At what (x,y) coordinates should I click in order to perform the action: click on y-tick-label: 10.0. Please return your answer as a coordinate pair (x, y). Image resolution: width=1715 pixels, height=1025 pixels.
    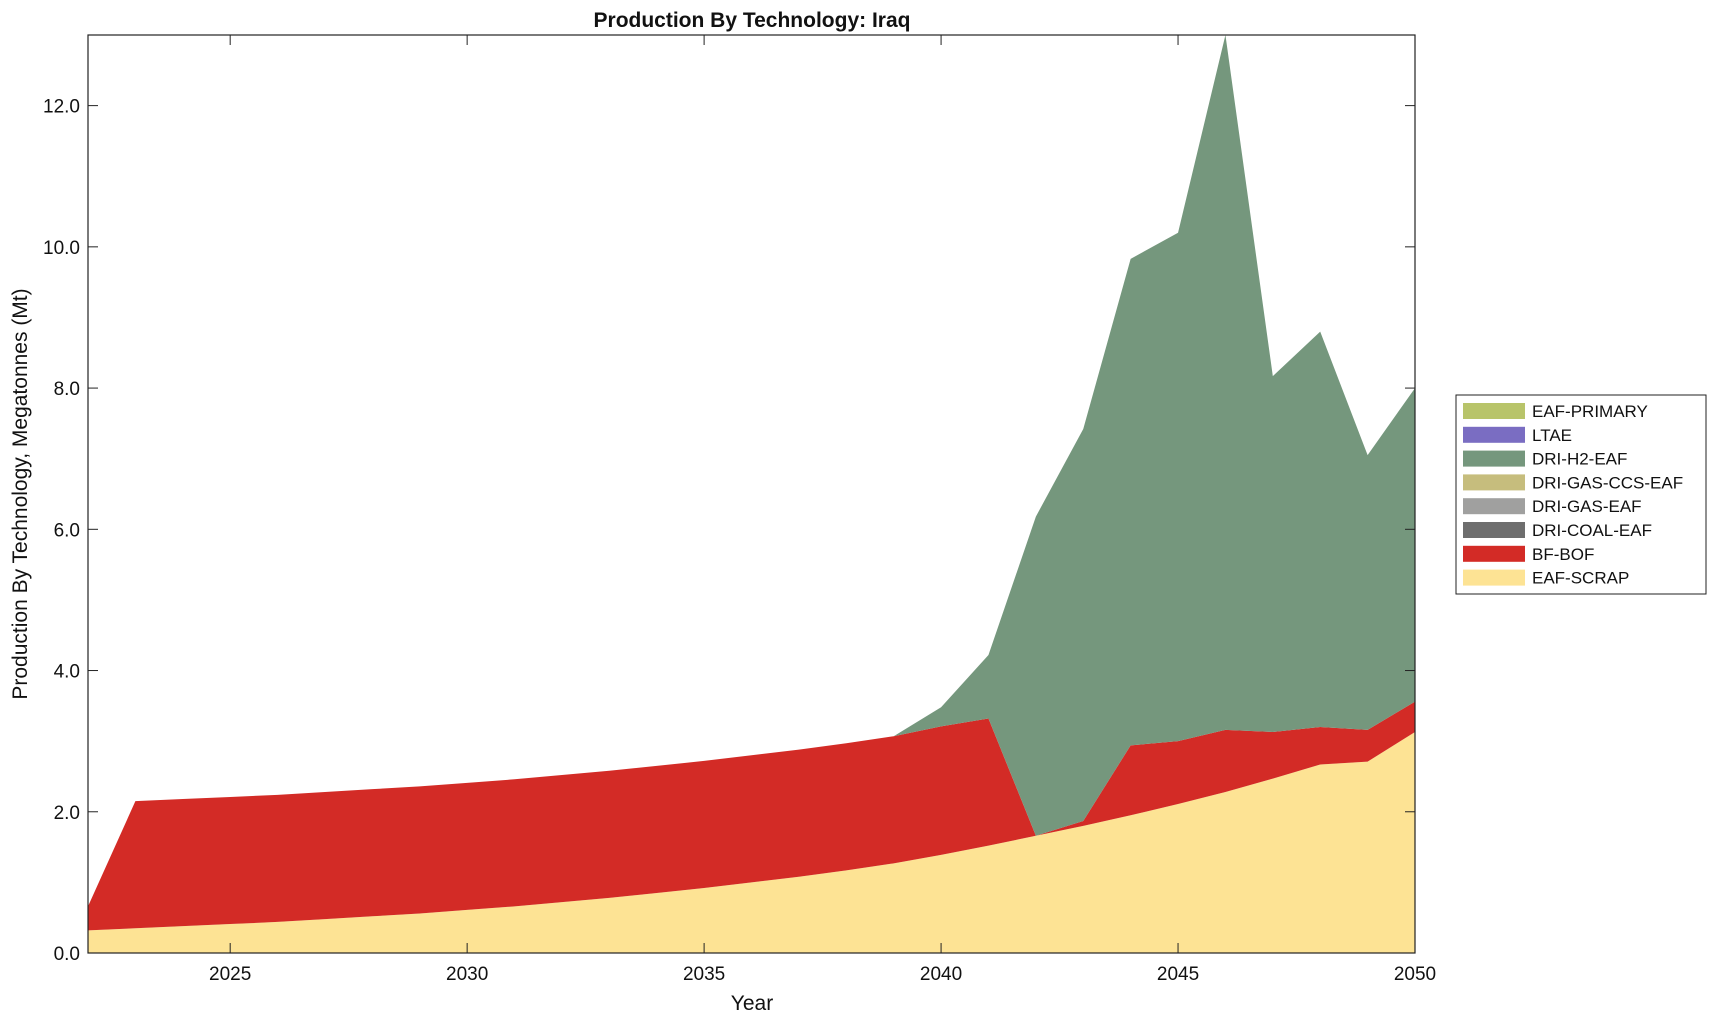
    Looking at the image, I should click on (61, 248).